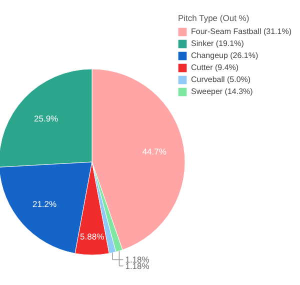  I want to click on legend-label: Four-Seam Fastball (31.1%), so click(241, 31).